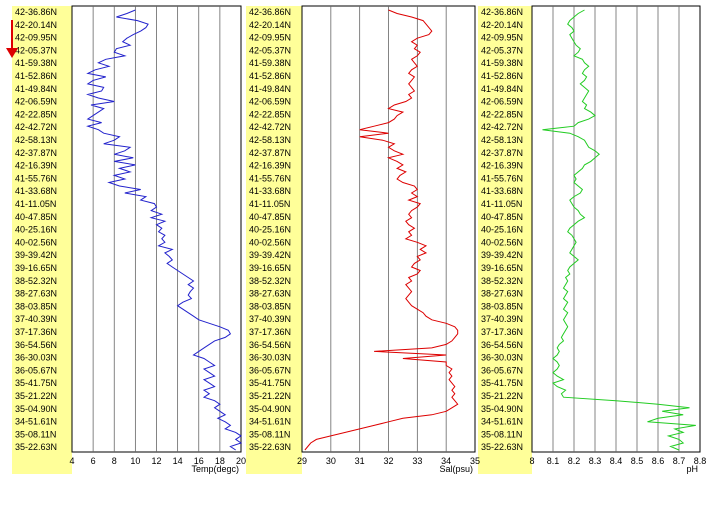 This screenshot has height=513, width=714. What do you see at coordinates (679, 461) in the screenshot?
I see `x-tick-label: 8.7` at bounding box center [679, 461].